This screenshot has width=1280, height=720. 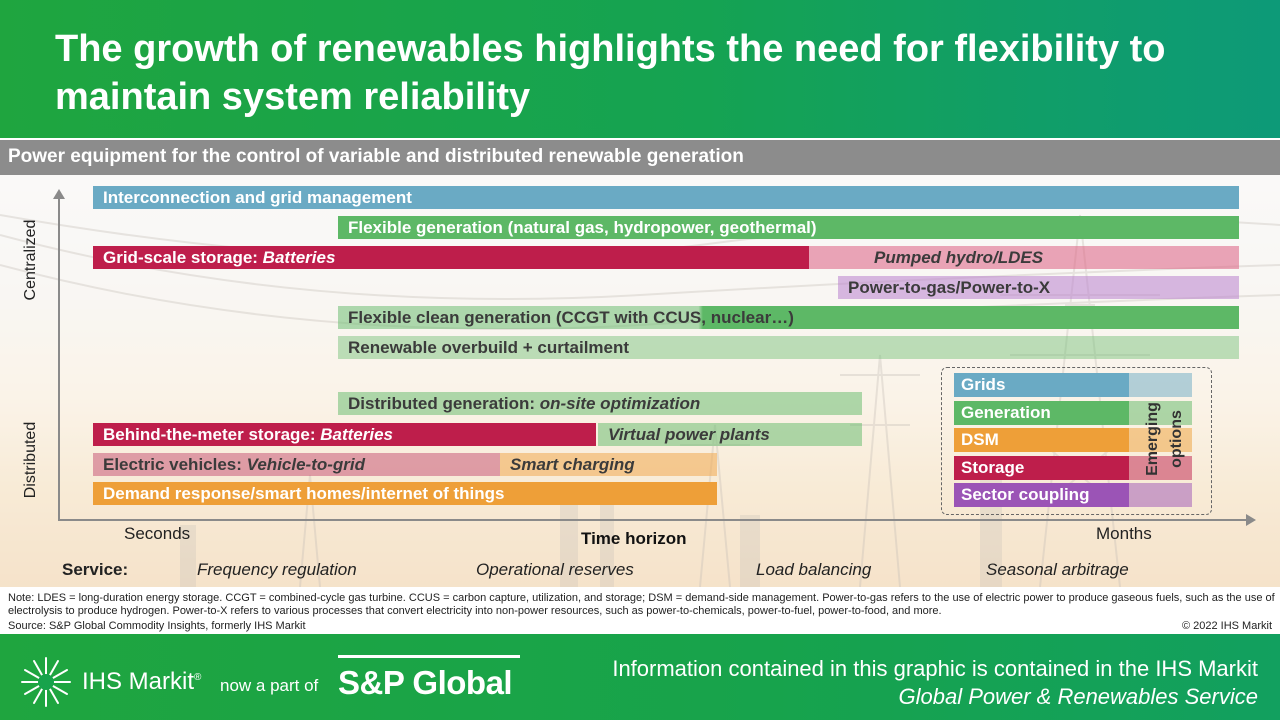 What do you see at coordinates (634, 538) in the screenshot?
I see `x-axis-title: Time horizon` at bounding box center [634, 538].